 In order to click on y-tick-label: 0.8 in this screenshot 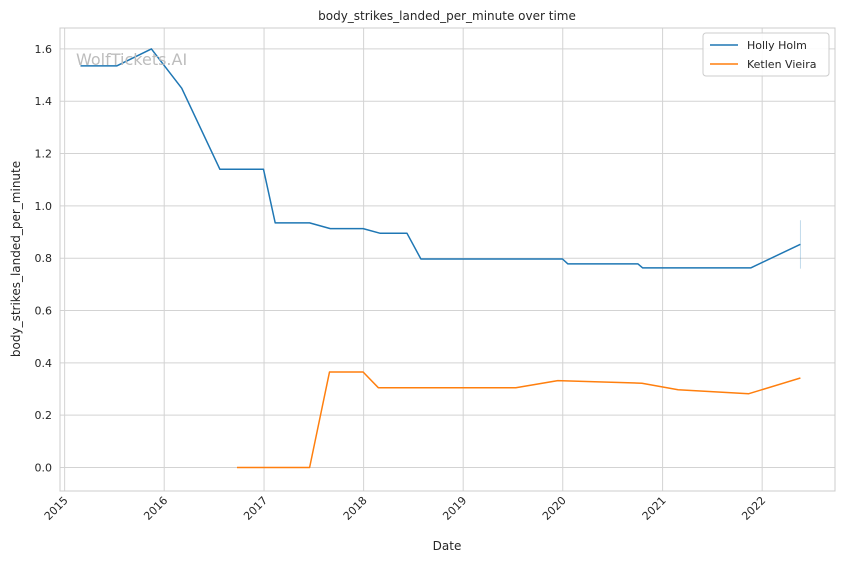, I will do `click(44, 258)`.